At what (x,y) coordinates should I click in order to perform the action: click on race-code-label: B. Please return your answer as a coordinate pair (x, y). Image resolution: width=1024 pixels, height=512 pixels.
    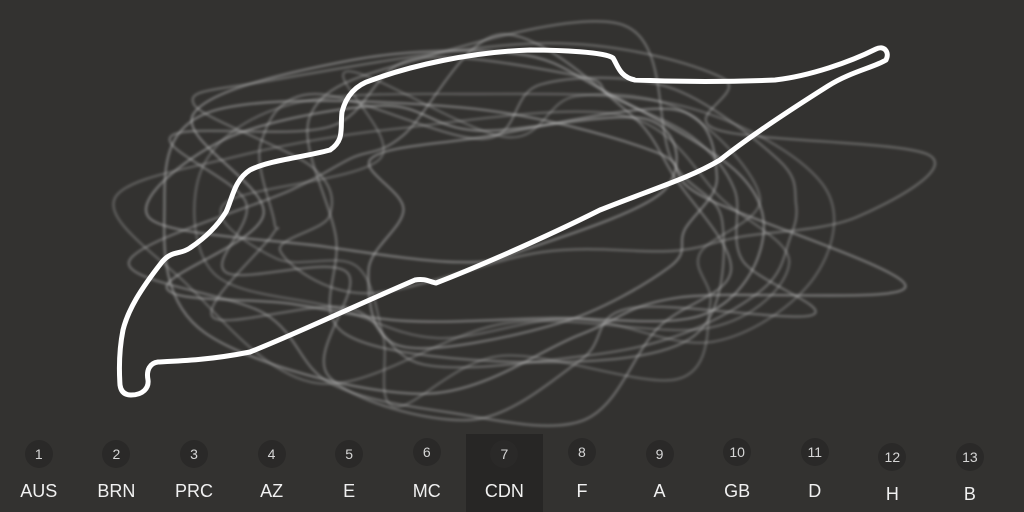
    Looking at the image, I should click on (969, 494).